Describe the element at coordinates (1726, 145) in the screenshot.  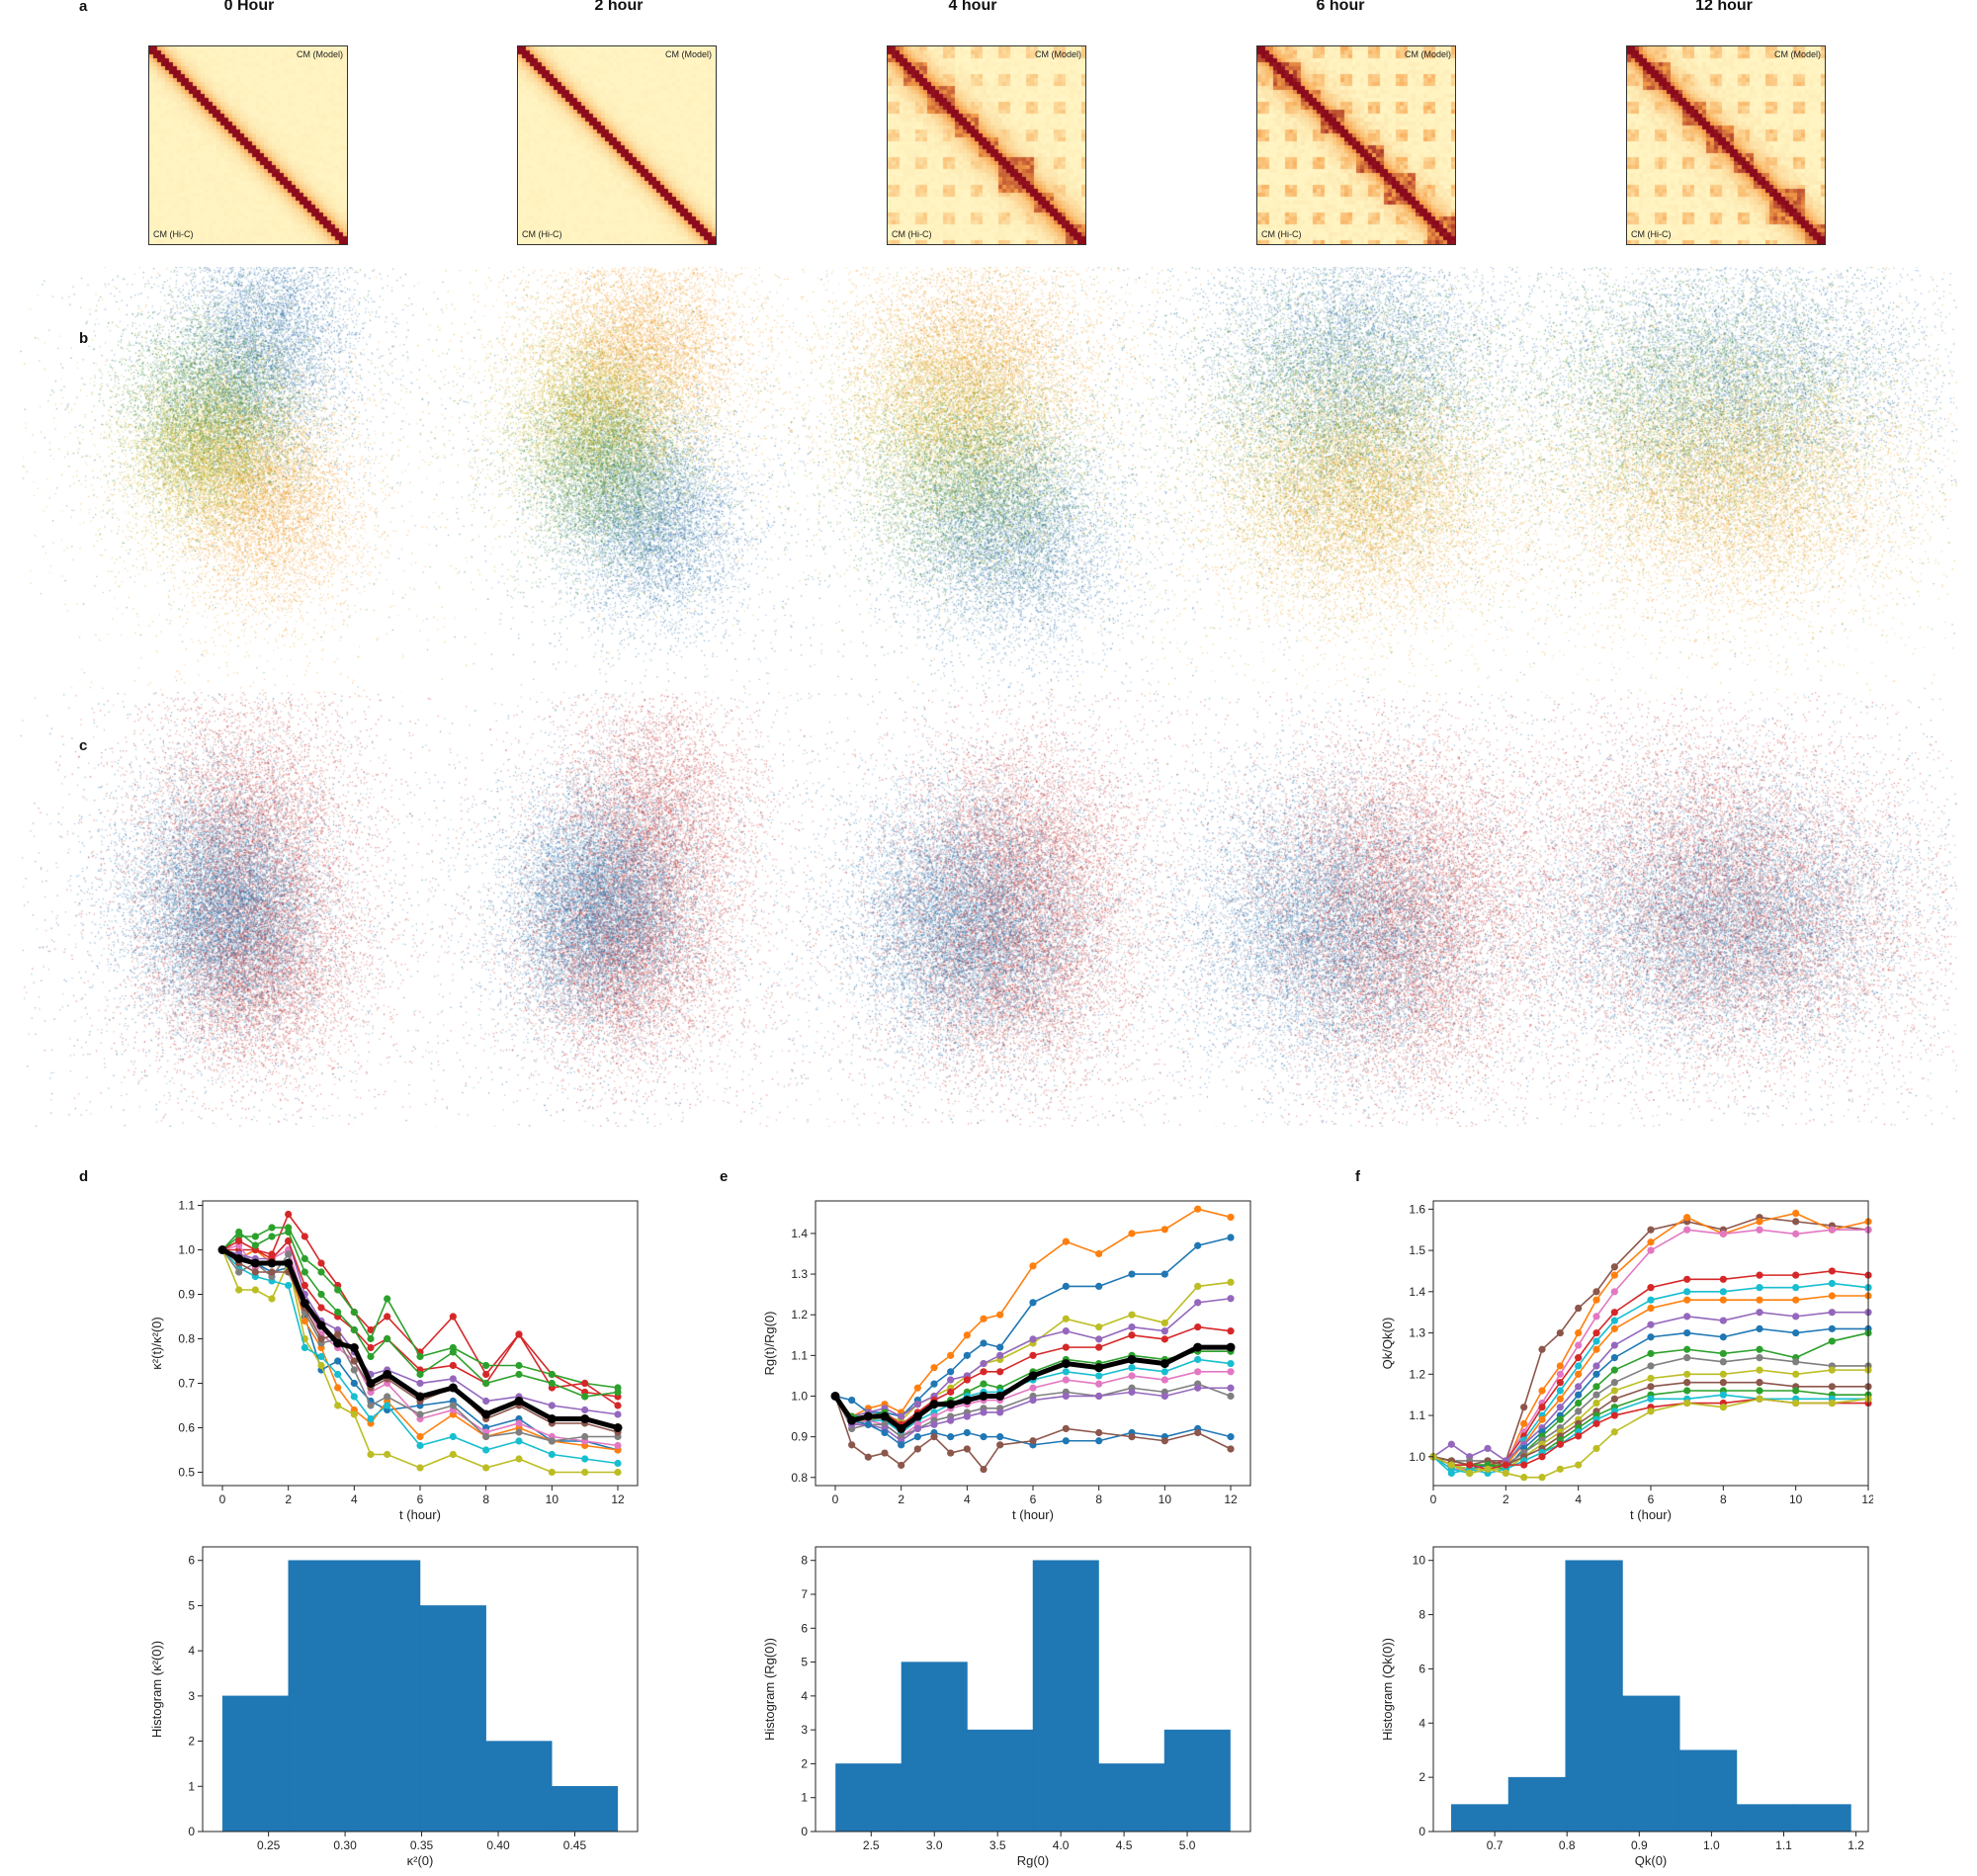
I see `contact-map-12h: CM (Model) CM (Hi-C)` at that location.